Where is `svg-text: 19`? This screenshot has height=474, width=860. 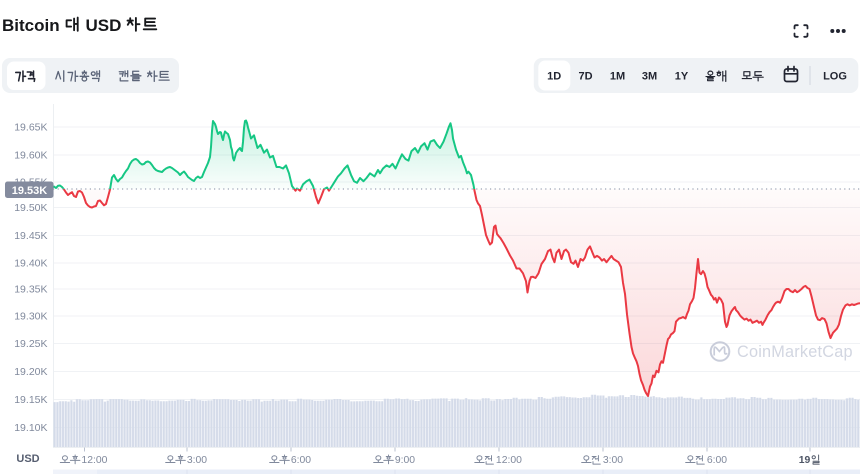
svg-text: 19 is located at coordinates (805, 460).